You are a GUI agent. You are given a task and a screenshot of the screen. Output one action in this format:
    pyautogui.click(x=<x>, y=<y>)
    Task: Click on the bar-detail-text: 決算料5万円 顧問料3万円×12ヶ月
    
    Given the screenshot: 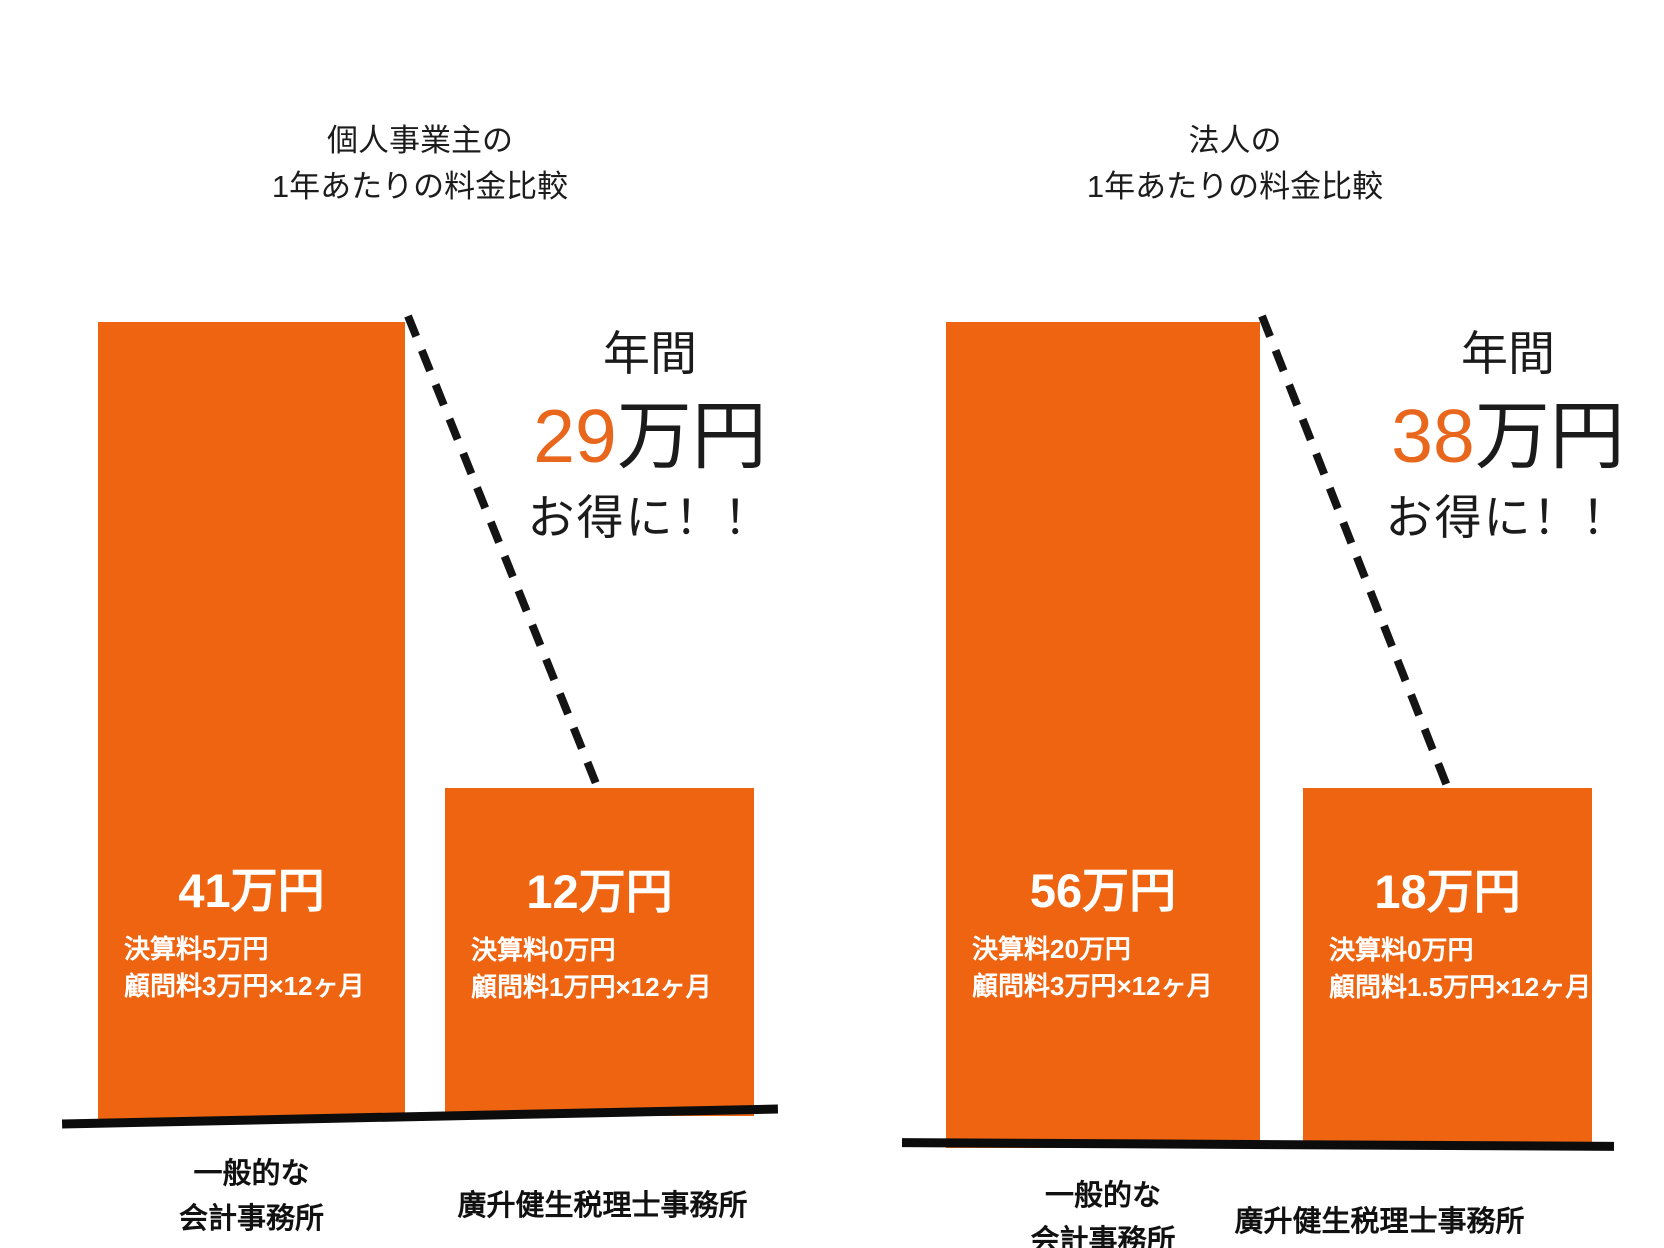 What is the action you would take?
    pyautogui.click(x=244, y=968)
    